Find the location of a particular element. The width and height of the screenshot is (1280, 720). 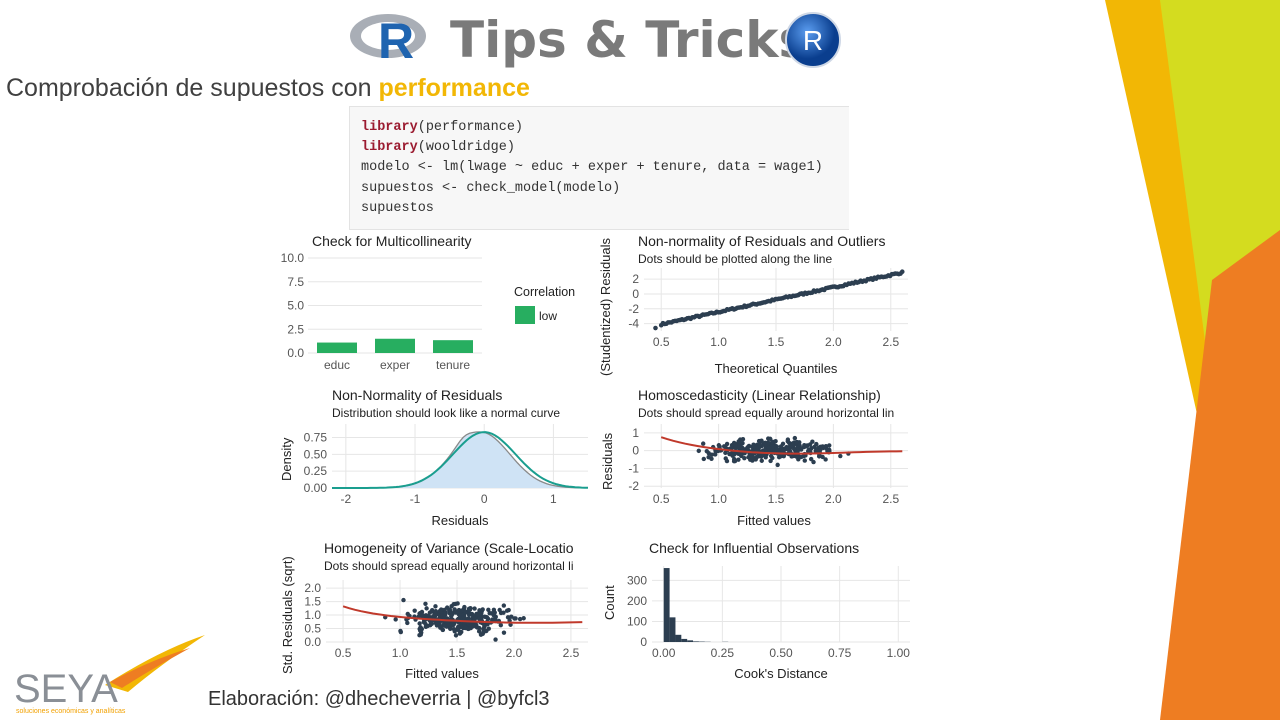

x-tick-label: 0.00 is located at coordinates (664, 653).